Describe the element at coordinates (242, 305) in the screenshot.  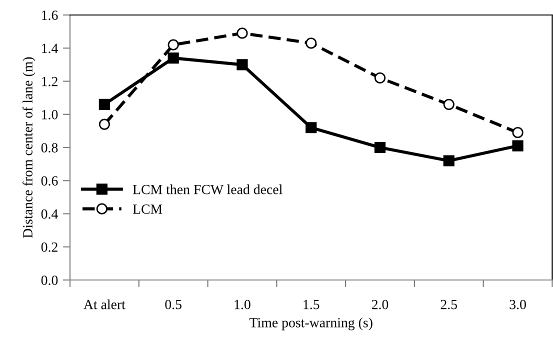
I see `x-tick-label: 1.0` at that location.